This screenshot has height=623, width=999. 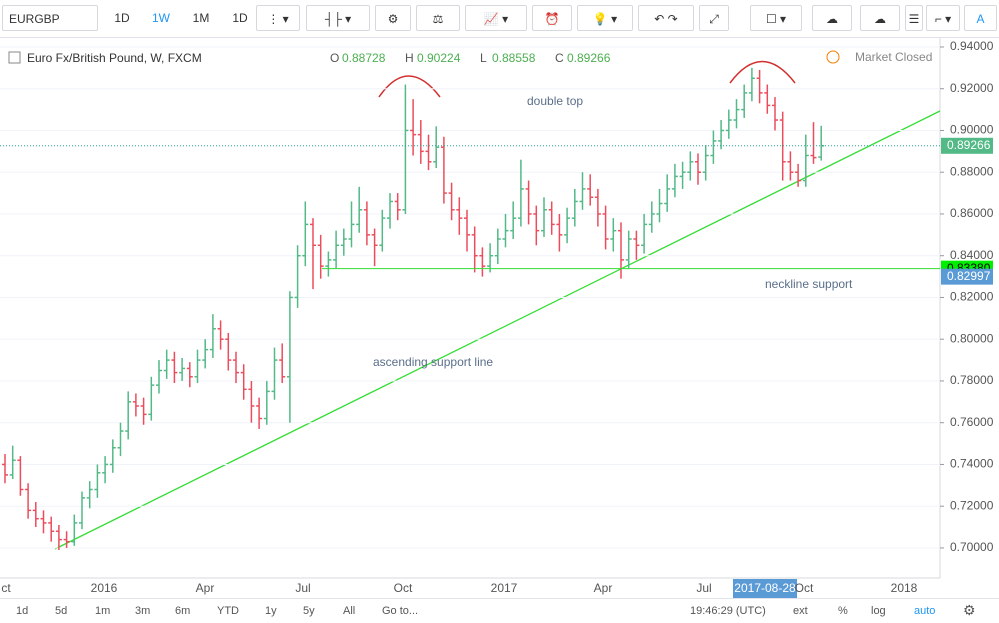 What do you see at coordinates (143, 611) in the screenshot?
I see `range-button: 3m` at bounding box center [143, 611].